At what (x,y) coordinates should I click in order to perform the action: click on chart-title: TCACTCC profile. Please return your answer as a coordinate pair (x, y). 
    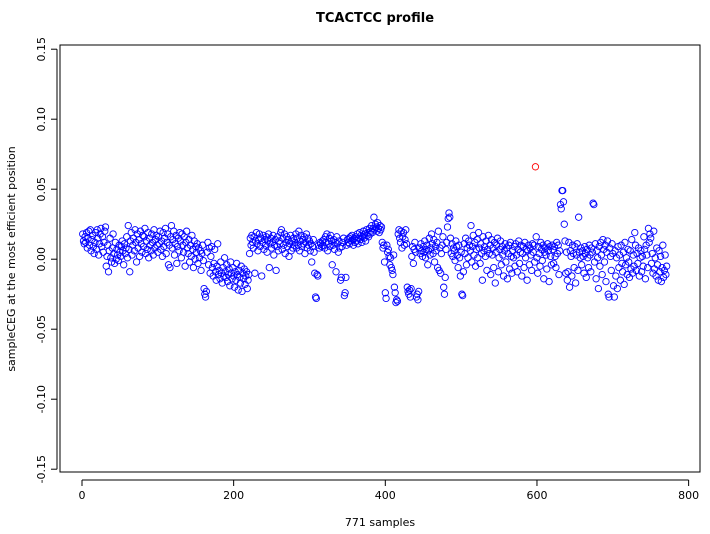
    Looking at the image, I should click on (375, 18).